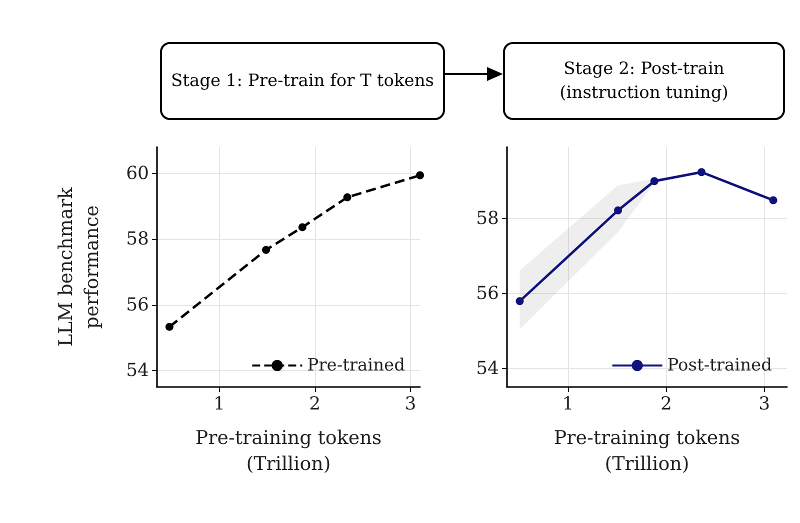 This screenshot has height=523, width=800. What do you see at coordinates (302, 81) in the screenshot?
I see `text: Stage 1: Pre-train for T tokens` at bounding box center [302, 81].